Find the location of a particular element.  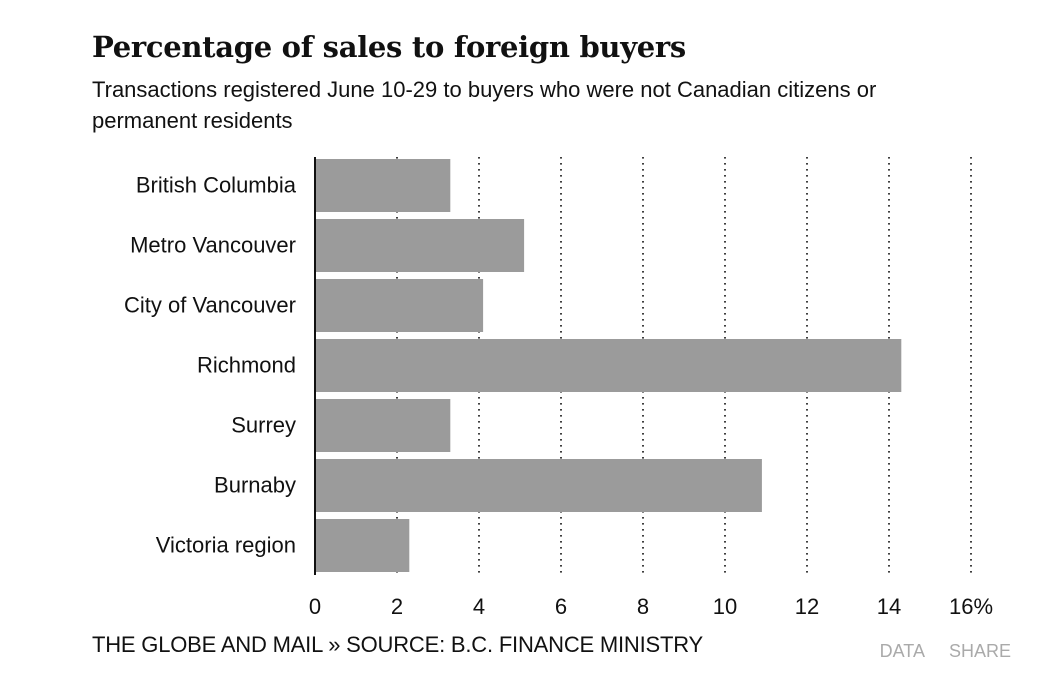

tick-label: 12 is located at coordinates (807, 606).